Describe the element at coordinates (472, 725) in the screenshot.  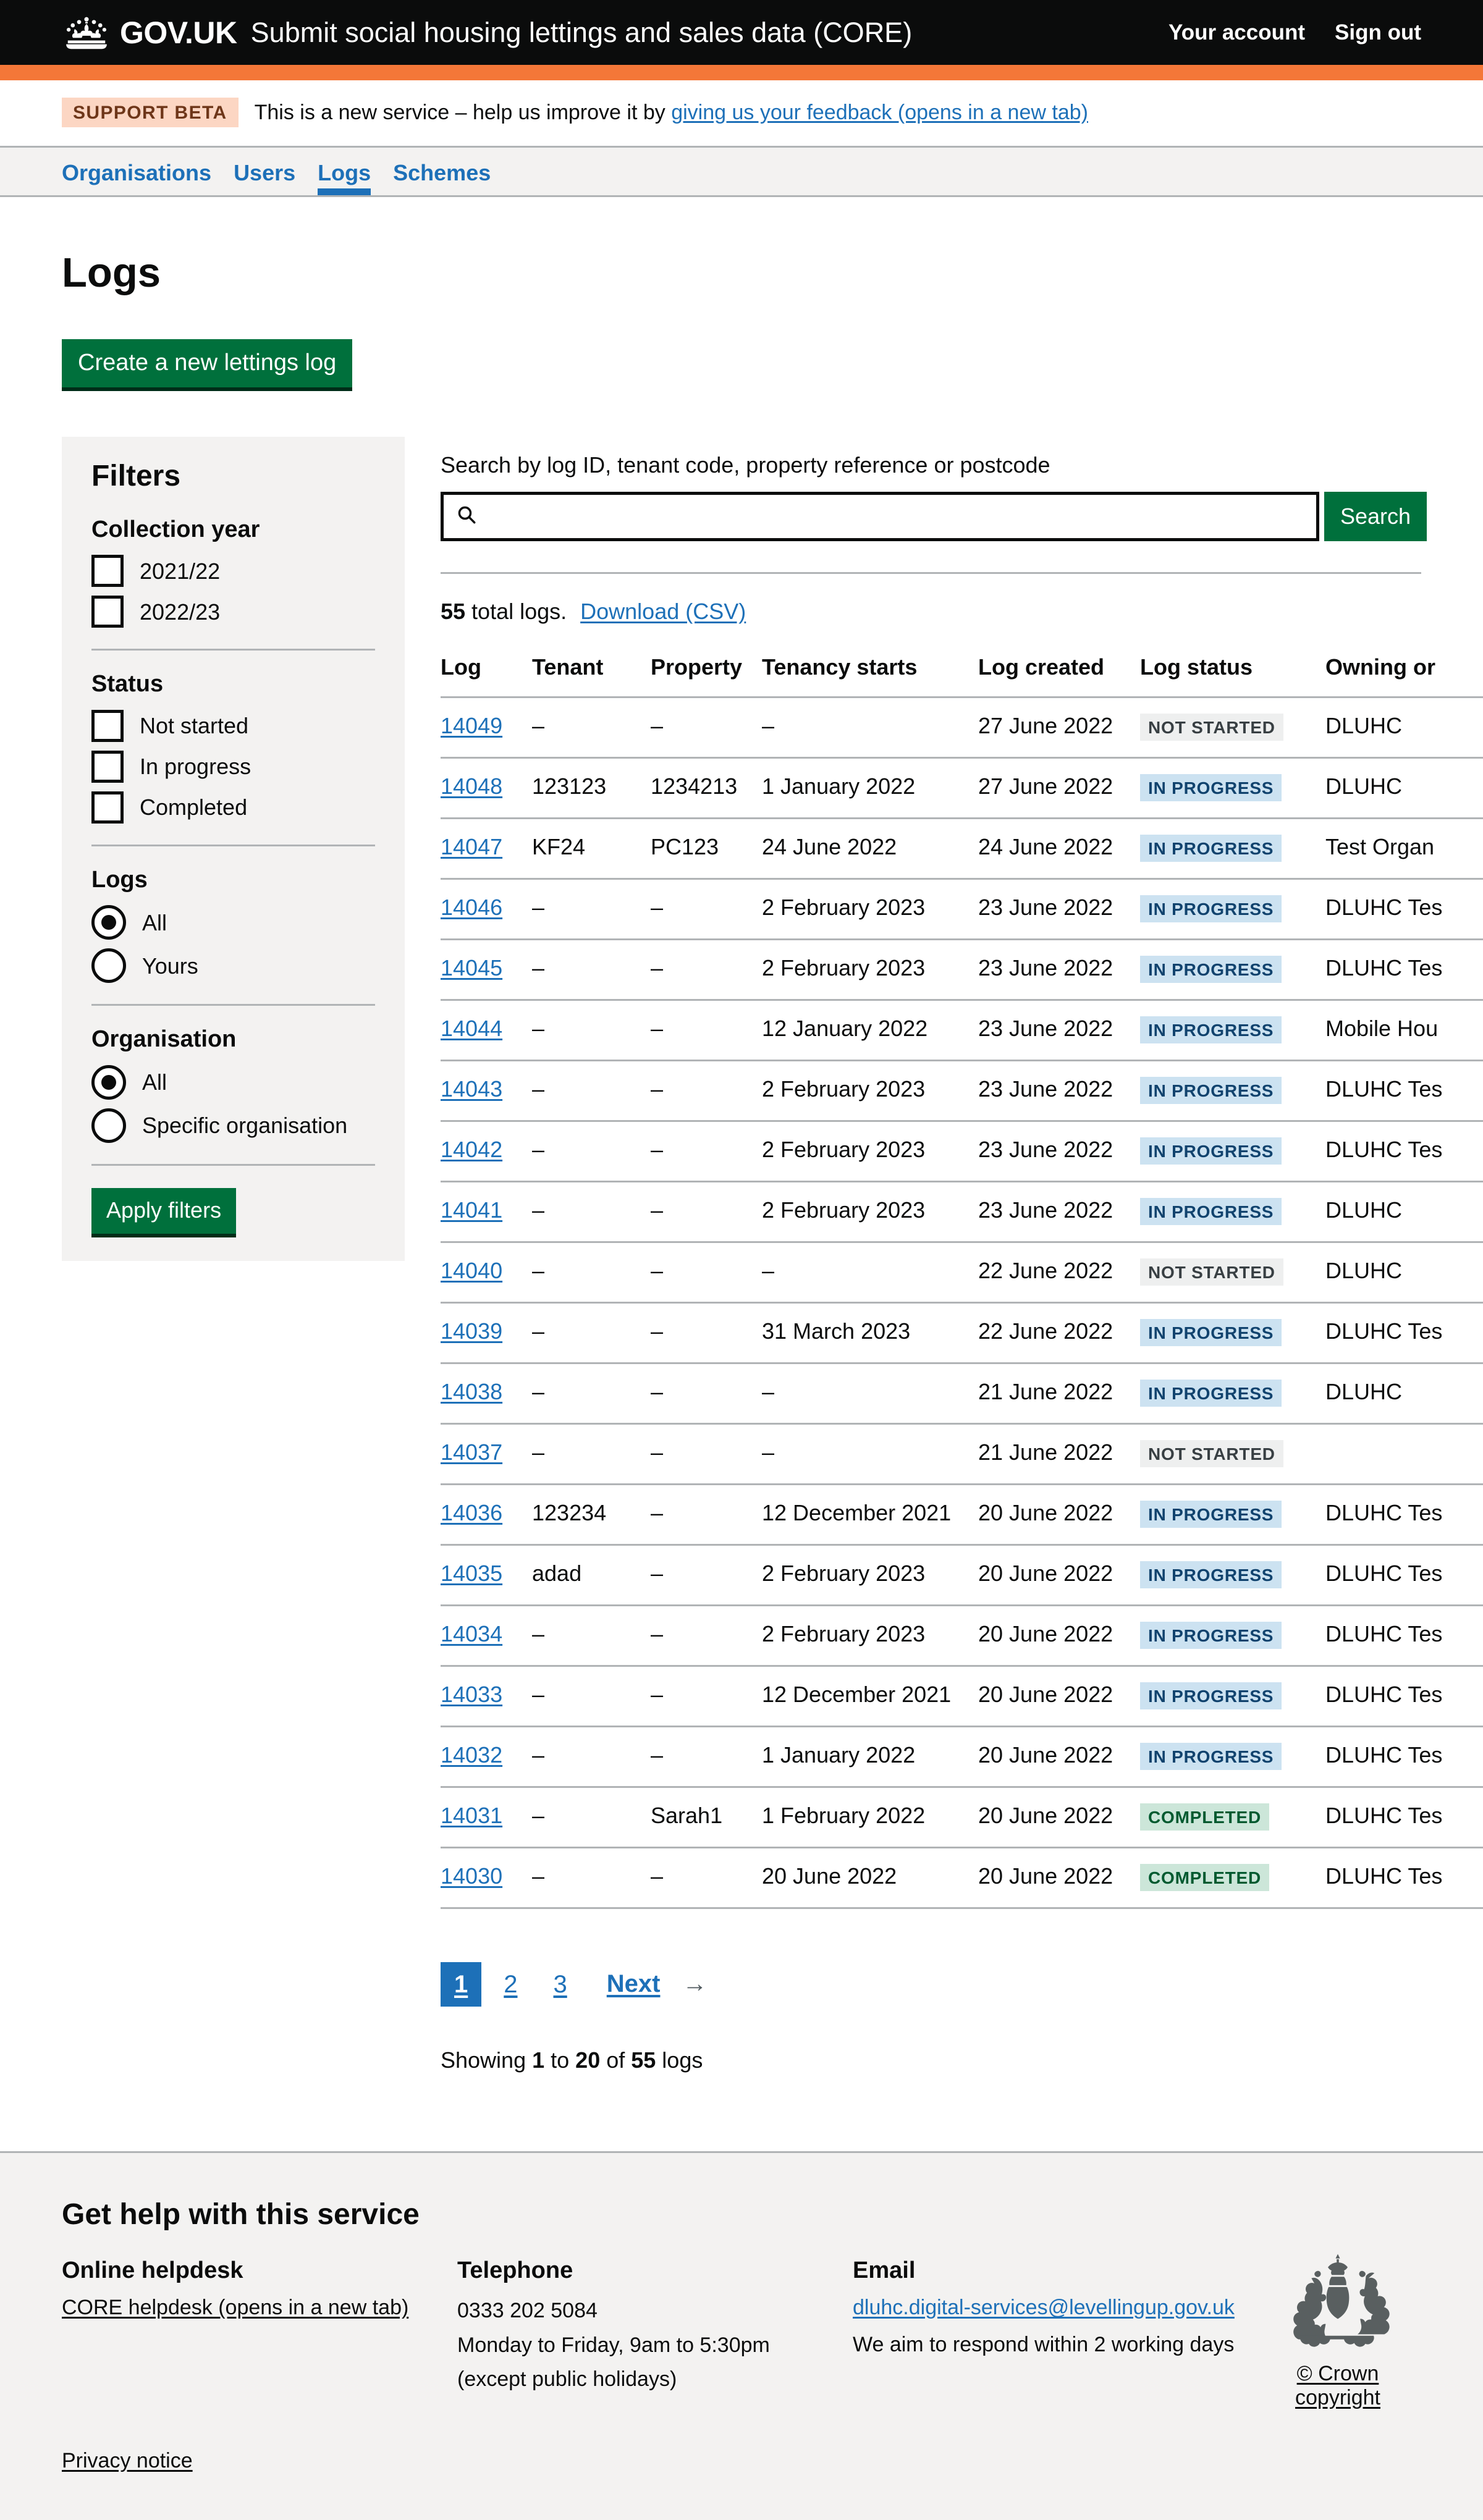
I see `log-id-link: 14049` at that location.